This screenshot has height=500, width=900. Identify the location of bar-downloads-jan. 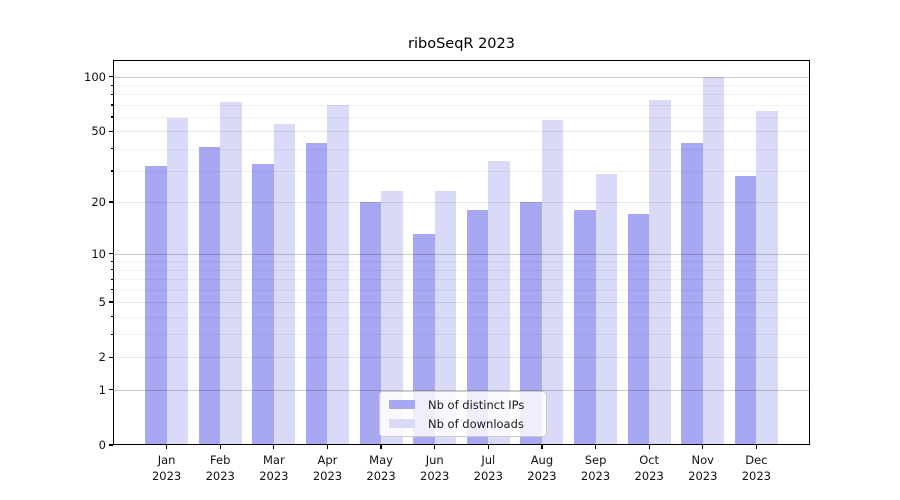
(177, 281).